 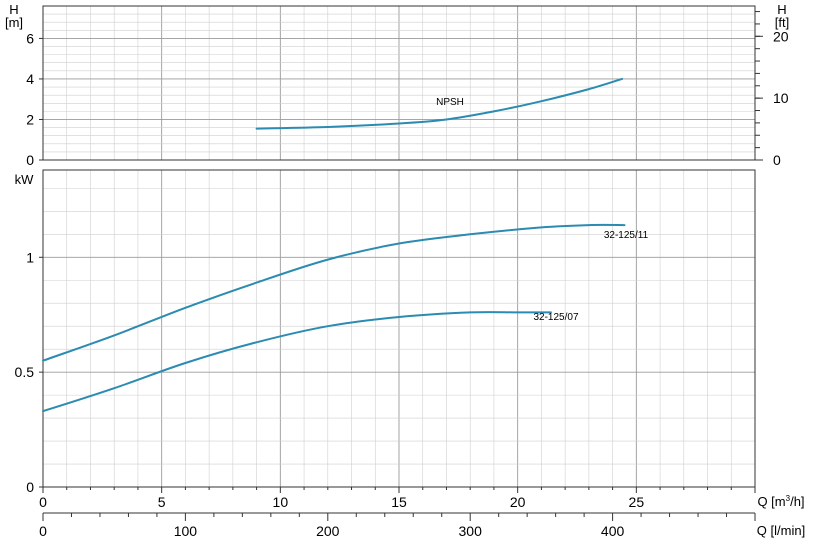 I want to click on h-ft-tick-label: 0, so click(x=777, y=160).